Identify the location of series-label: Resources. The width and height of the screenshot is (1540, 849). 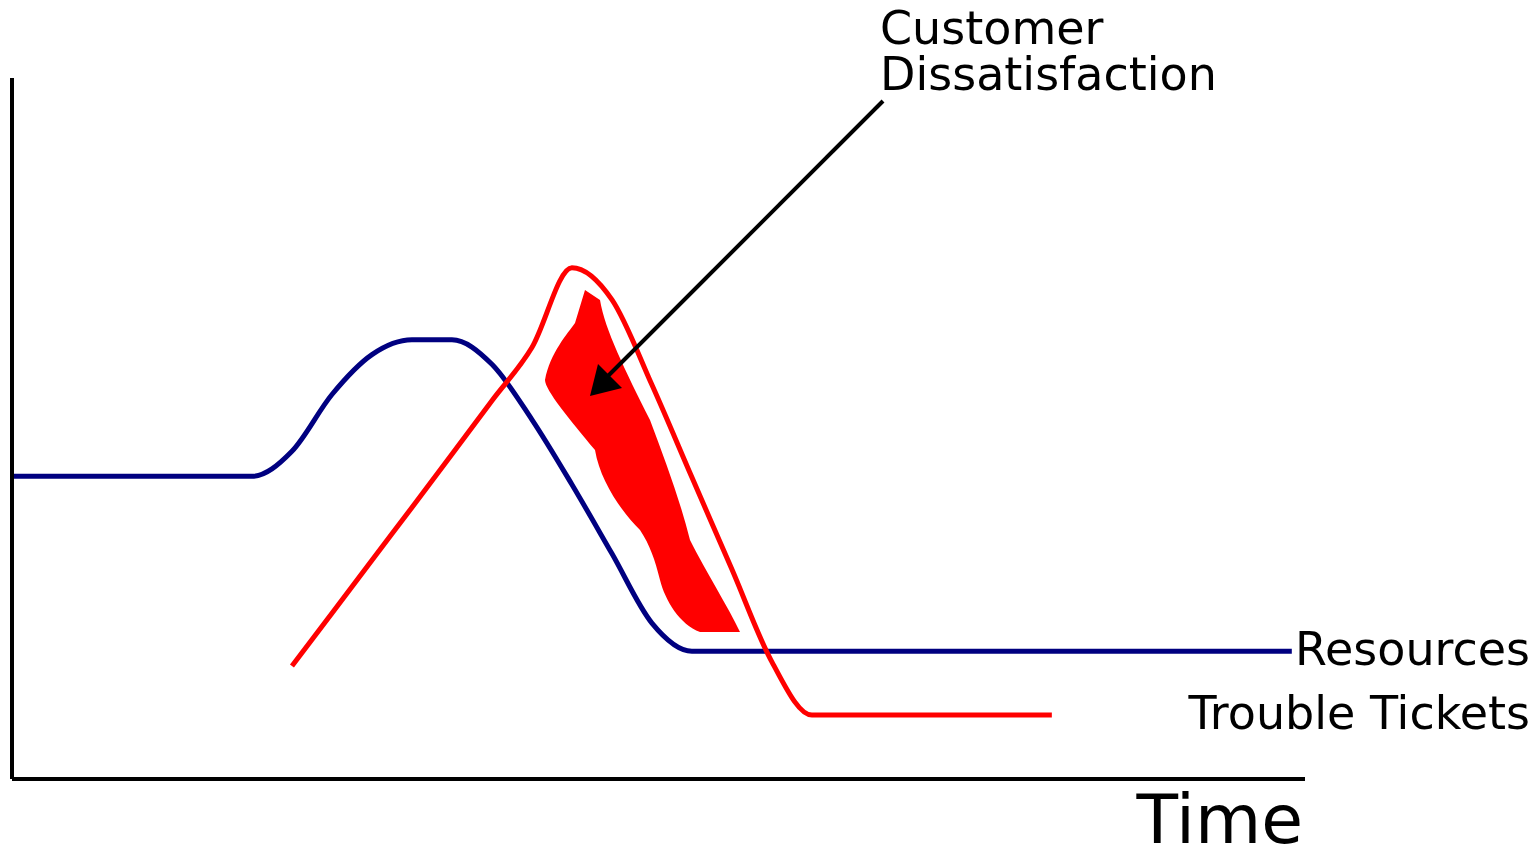
(1412, 649).